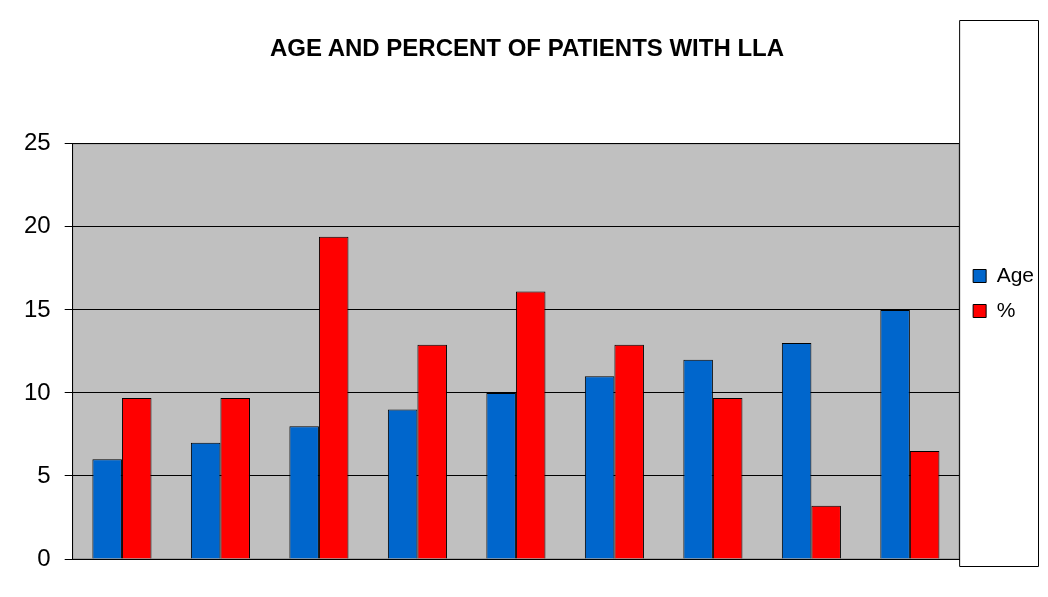 Image resolution: width=1048 pixels, height=597 pixels. Describe the element at coordinates (37, 142) in the screenshot. I see `y-tick-label: 25` at that location.